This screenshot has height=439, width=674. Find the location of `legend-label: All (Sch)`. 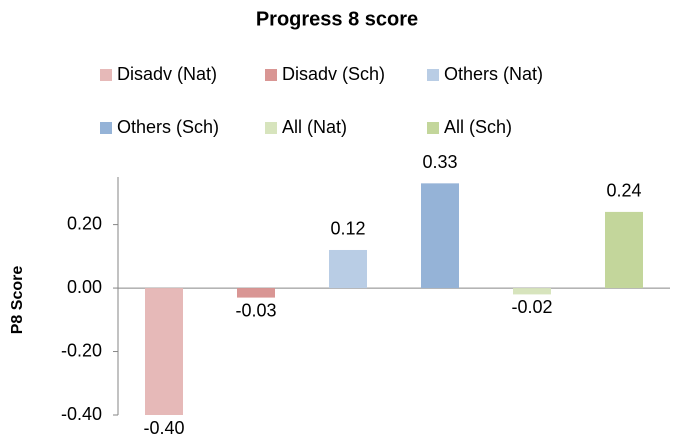

legend-label: All (Sch) is located at coordinates (478, 127).